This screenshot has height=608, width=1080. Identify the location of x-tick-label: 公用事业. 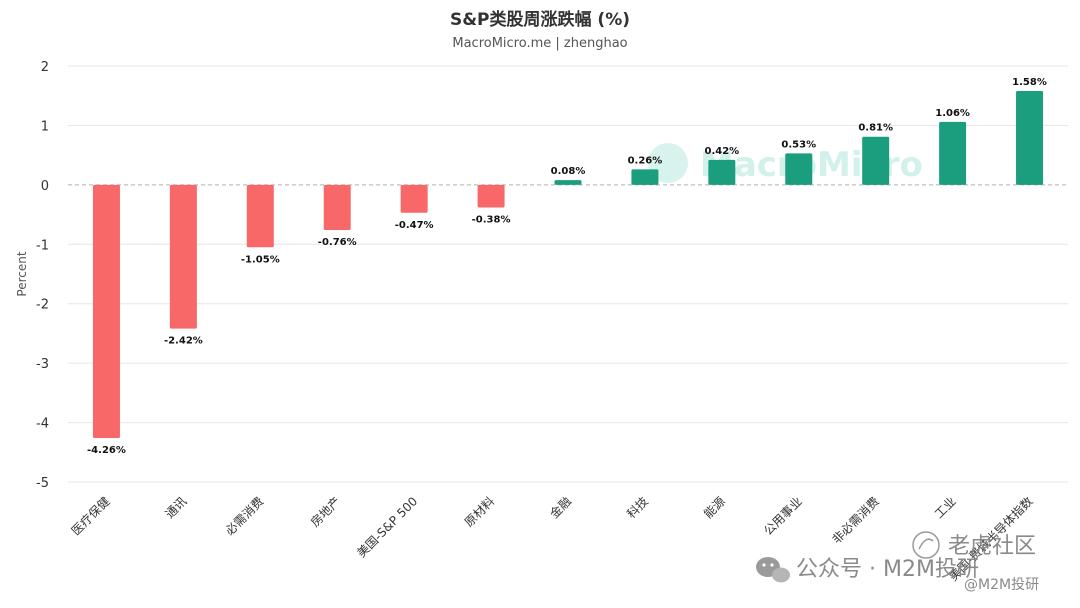
(783, 516).